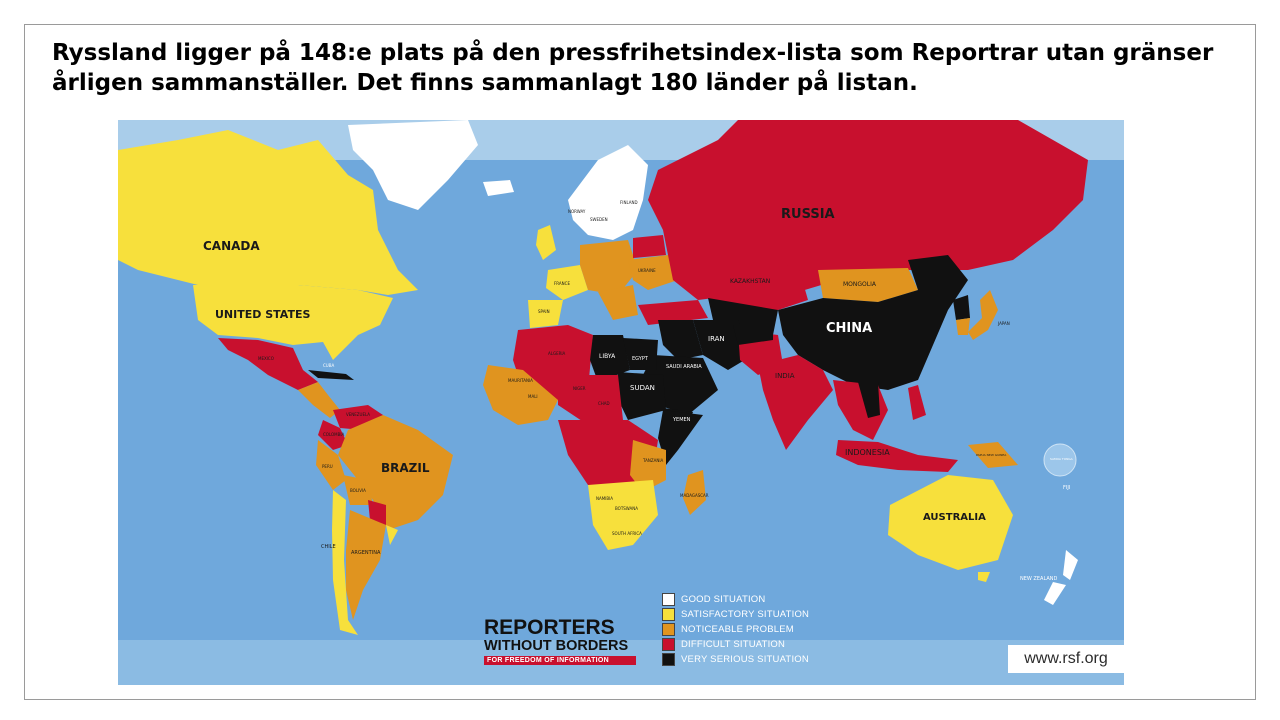  I want to click on country-uruguay, so click(392, 535).